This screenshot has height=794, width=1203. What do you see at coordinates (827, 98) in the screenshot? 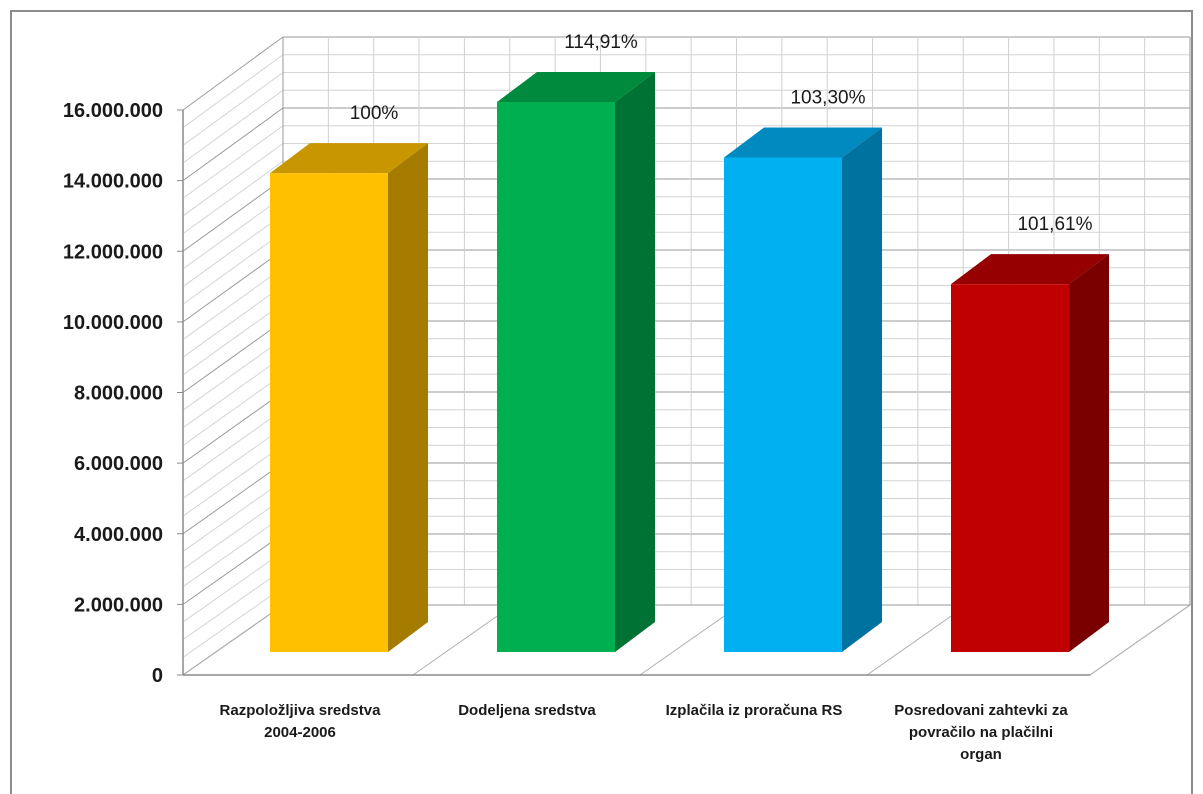
I see `data-label: 103,30%` at bounding box center [827, 98].